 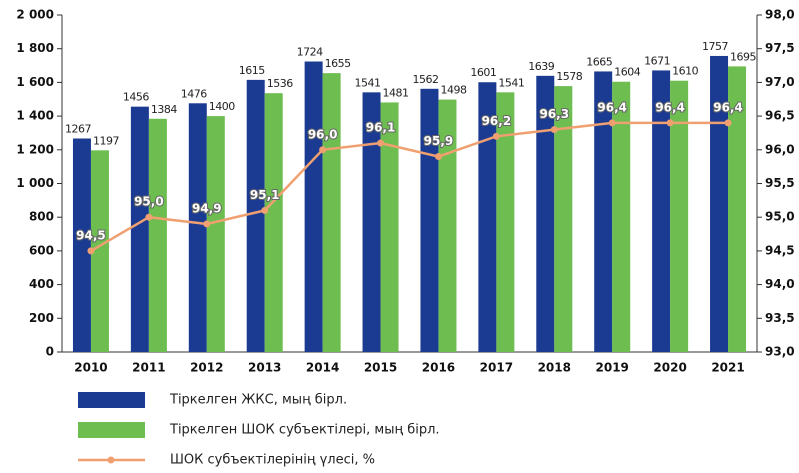 I want to click on bar-label: 1724, so click(x=310, y=52).